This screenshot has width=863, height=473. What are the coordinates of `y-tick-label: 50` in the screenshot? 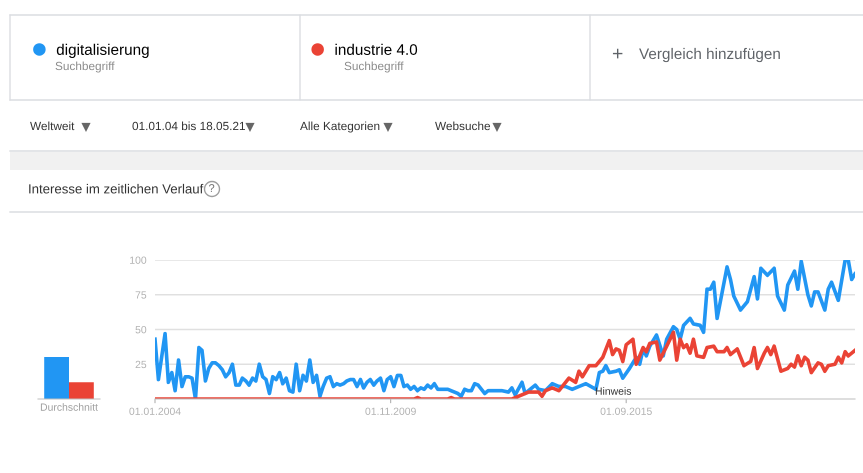 It's located at (141, 330).